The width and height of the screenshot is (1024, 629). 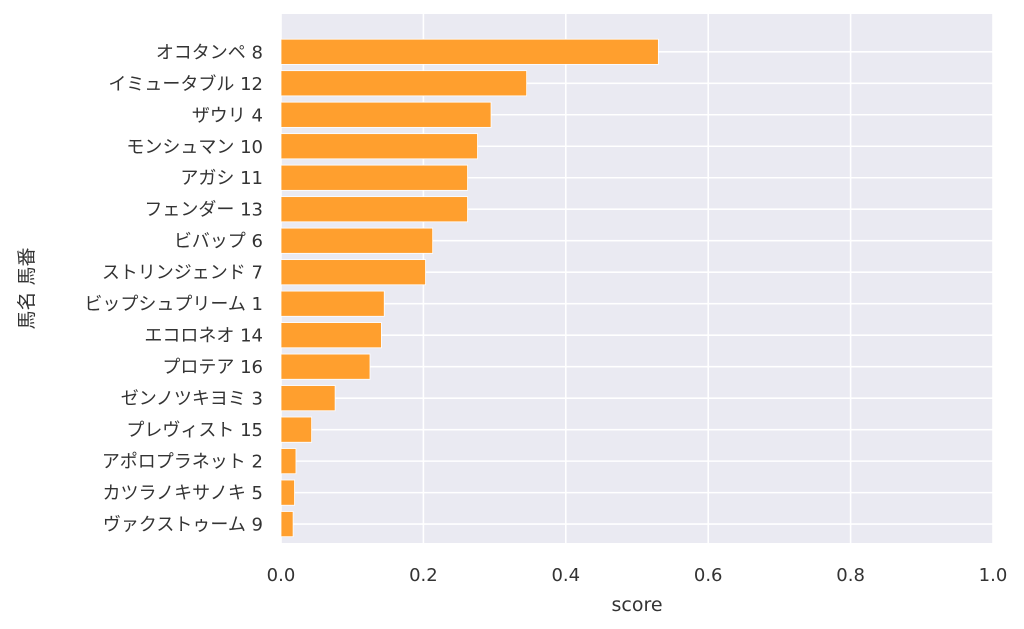 I want to click on x-tick-label: 0.4, so click(x=565, y=575).